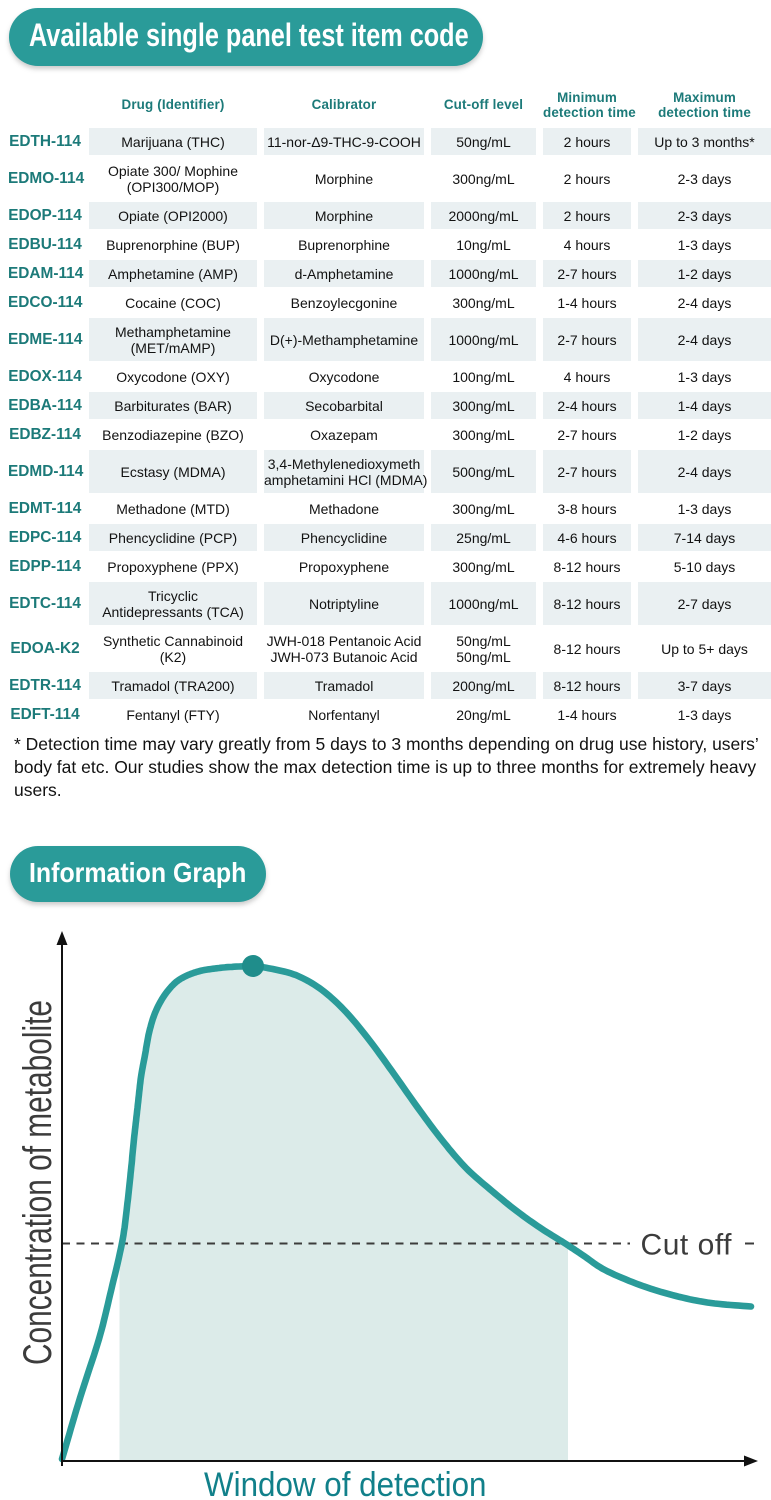  Describe the element at coordinates (345, 1483) in the screenshot. I see `svg-text: Window of detection` at that location.